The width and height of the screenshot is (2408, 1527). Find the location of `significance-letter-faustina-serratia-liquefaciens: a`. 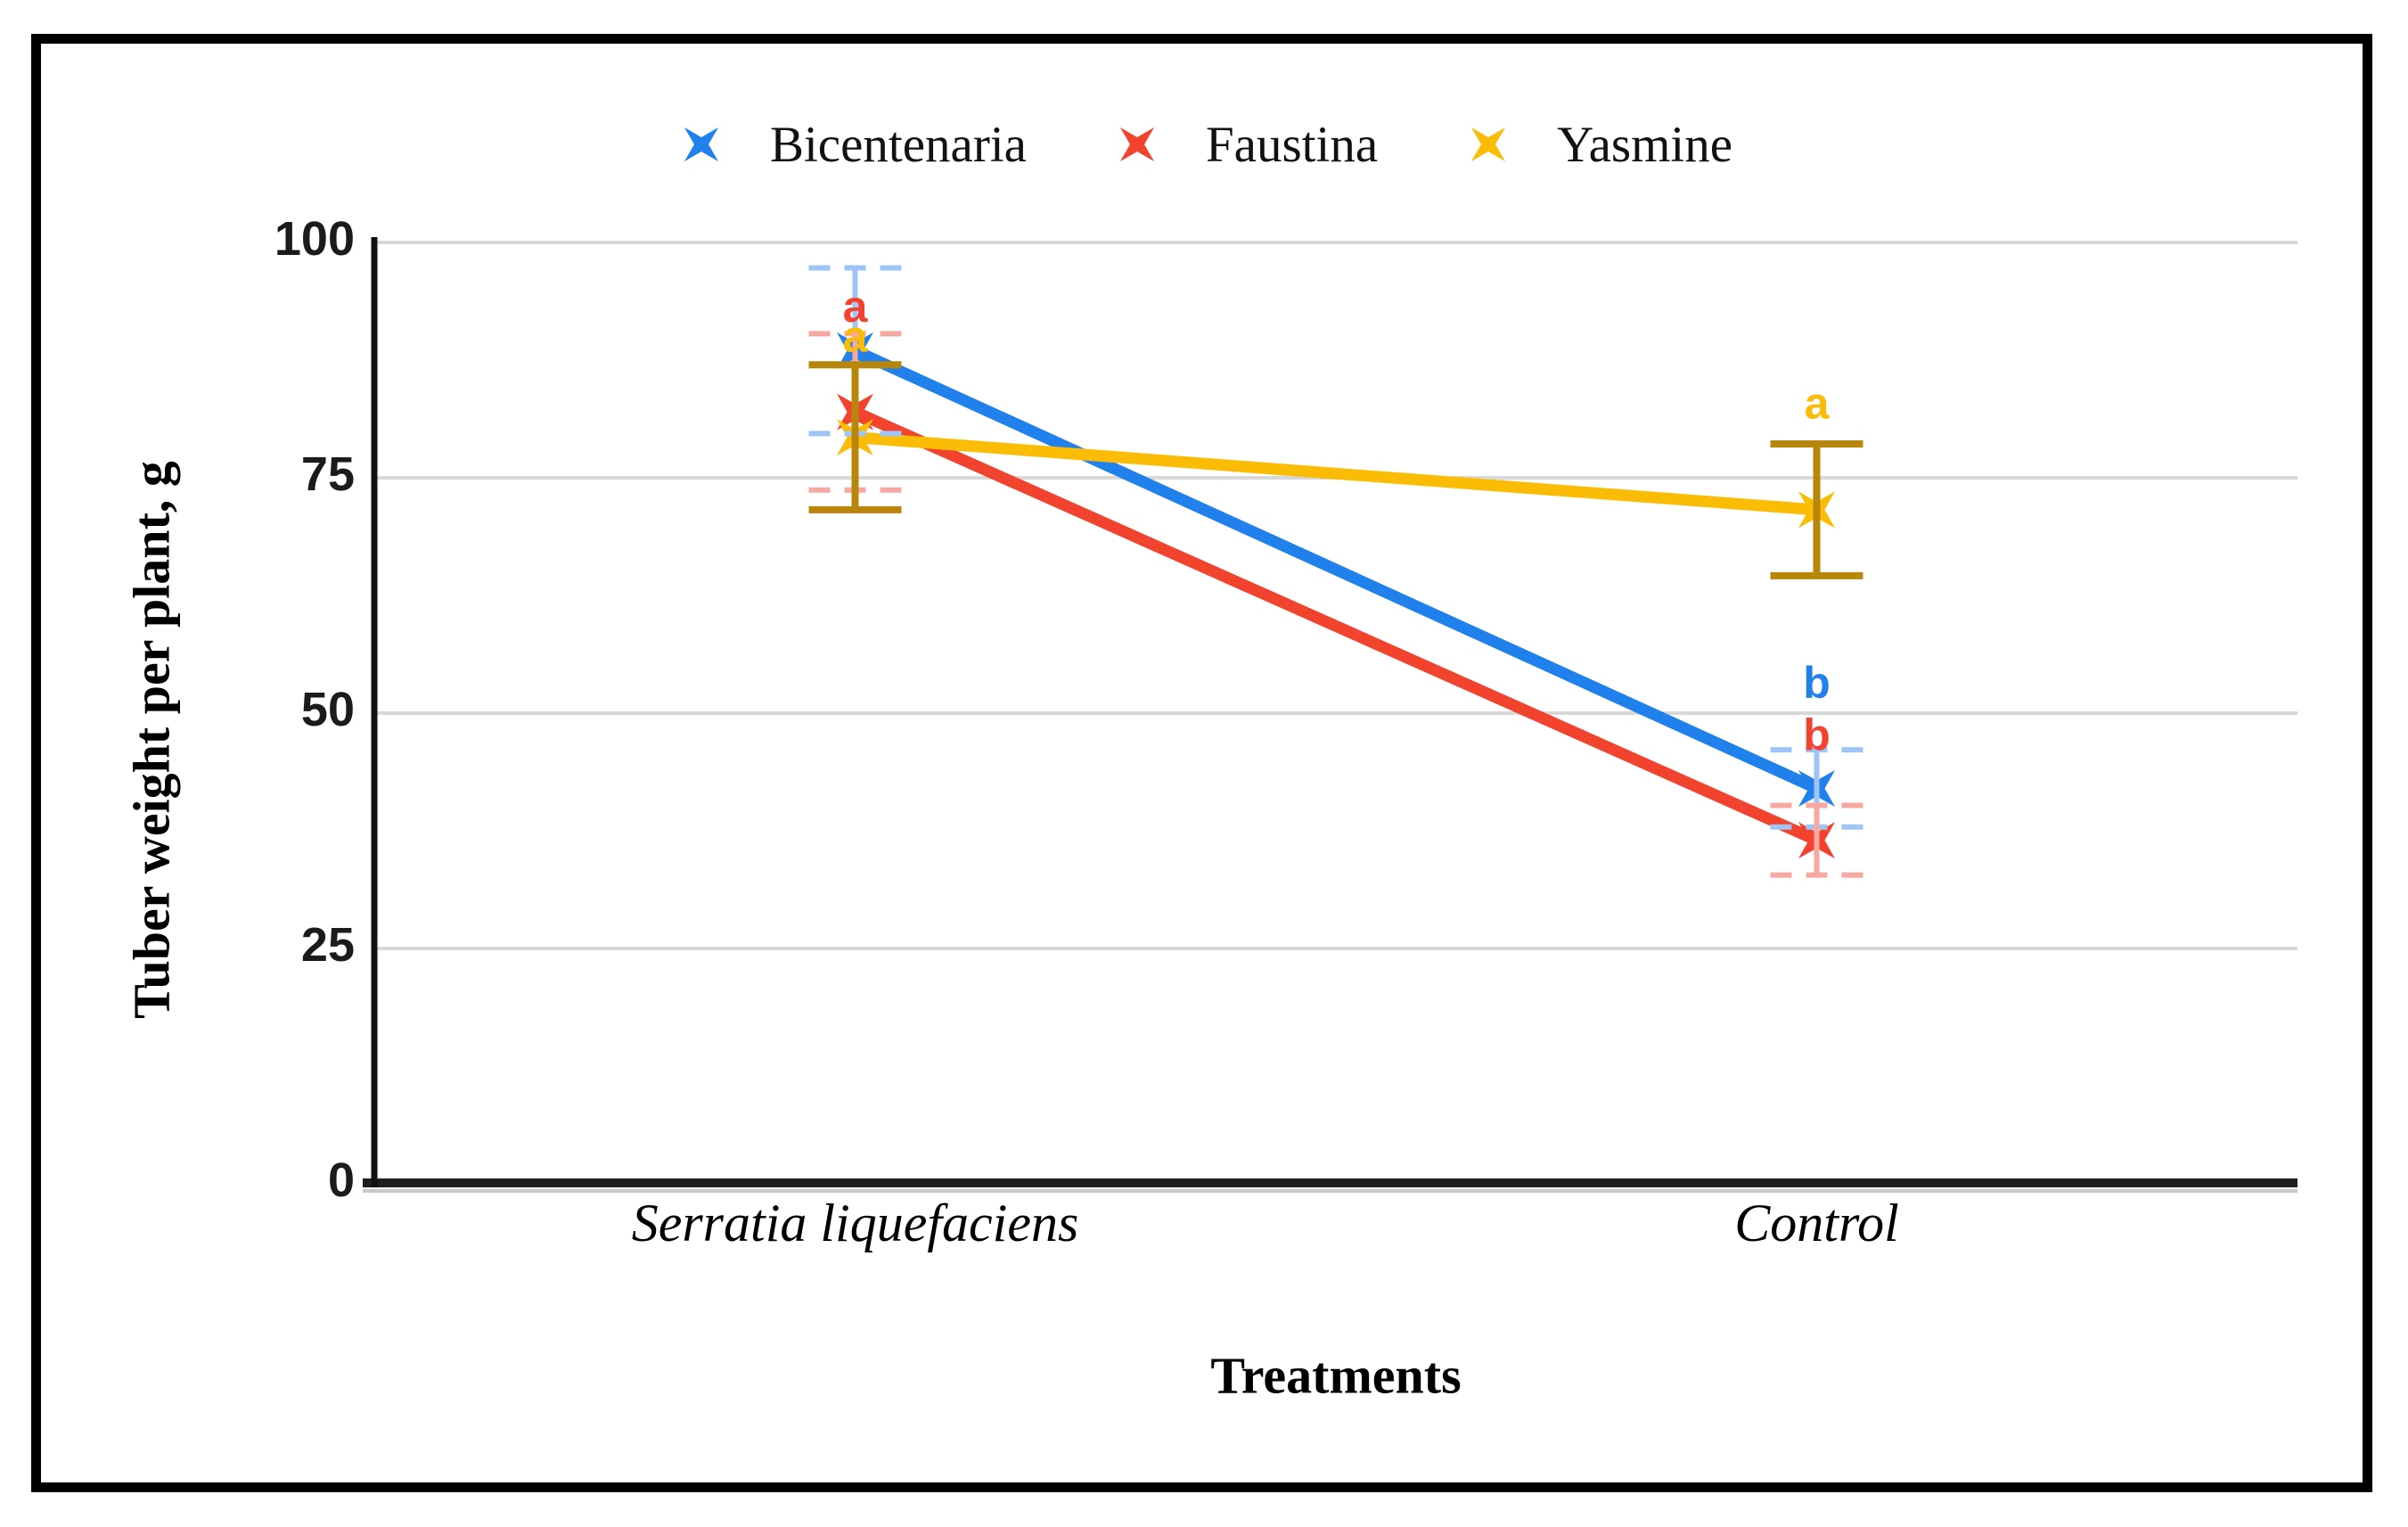

significance-letter-faustina-serratia-liquefaciens: a is located at coordinates (856, 307).